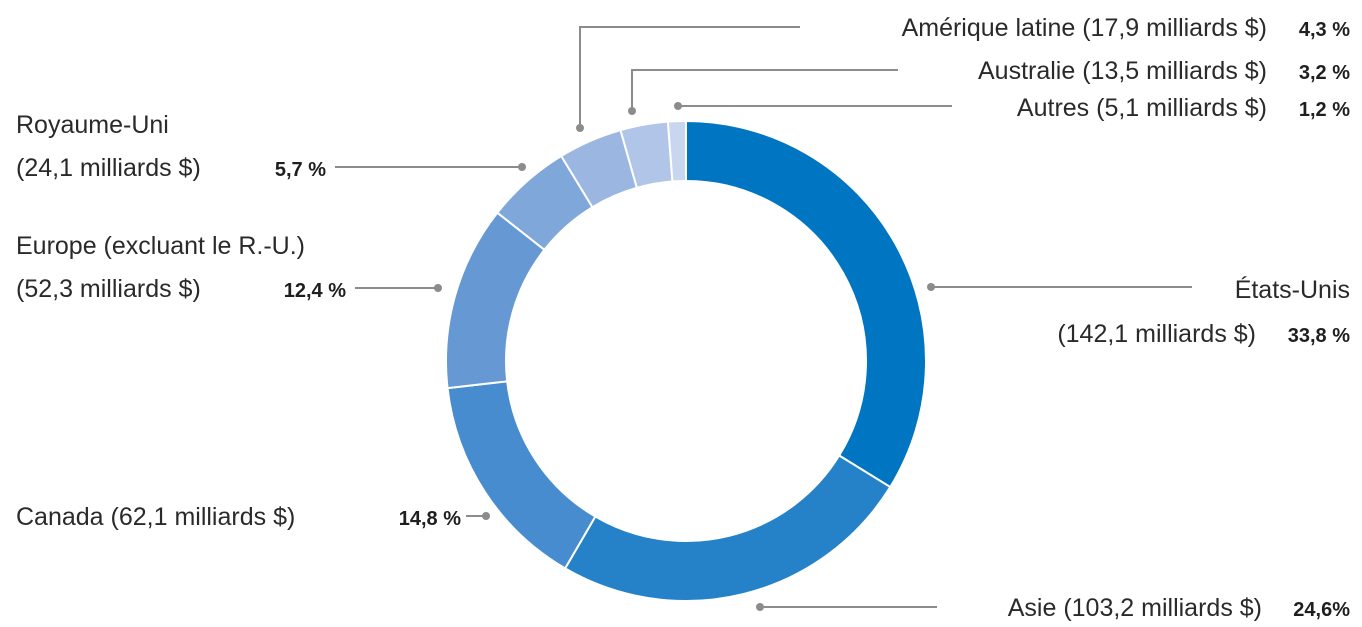 This screenshot has height=627, width=1362. Describe the element at coordinates (430, 519) in the screenshot. I see `pct-canada: 14,8 %` at that location.